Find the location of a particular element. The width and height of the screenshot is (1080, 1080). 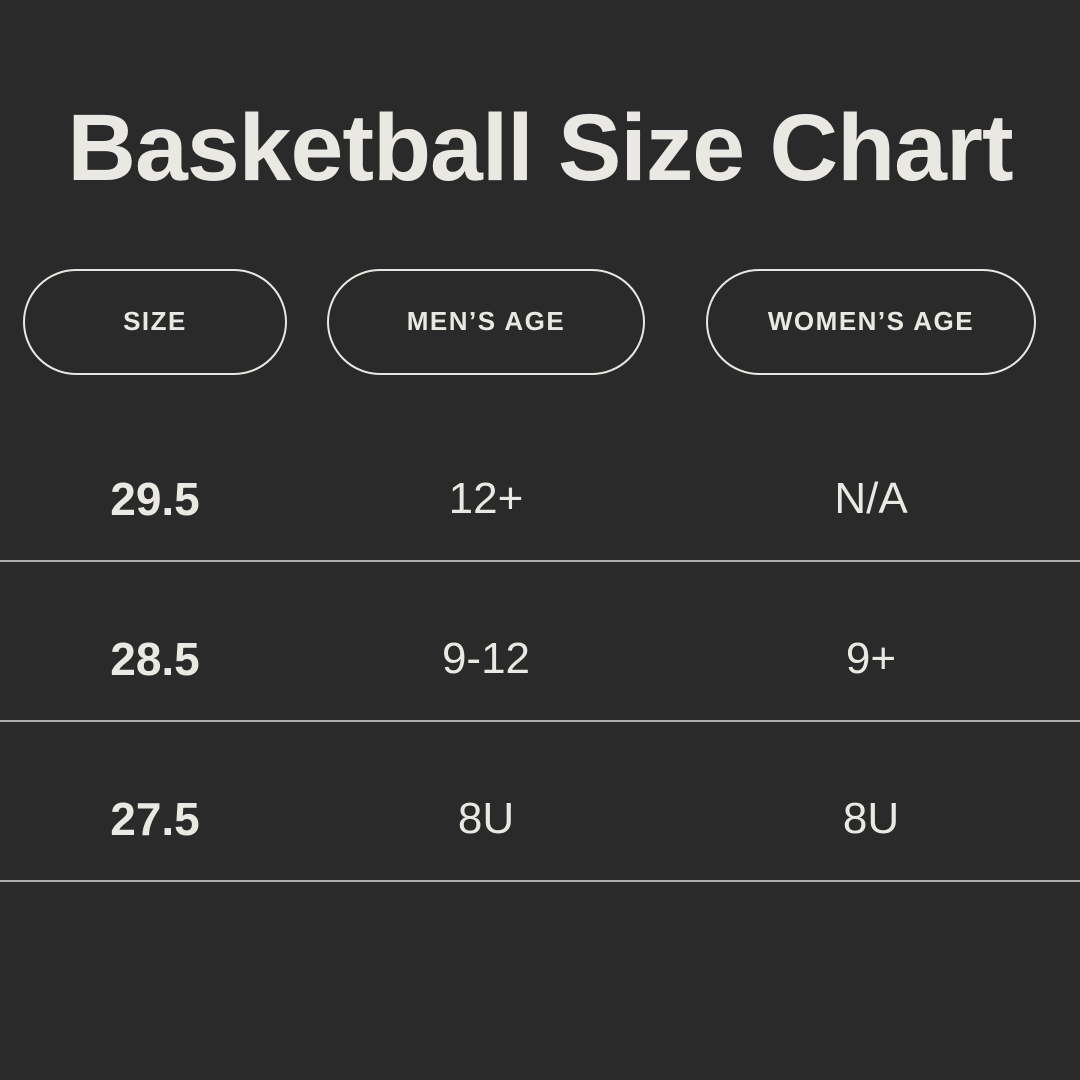

table-row: 27.5 8U 8U is located at coordinates (540, 802).